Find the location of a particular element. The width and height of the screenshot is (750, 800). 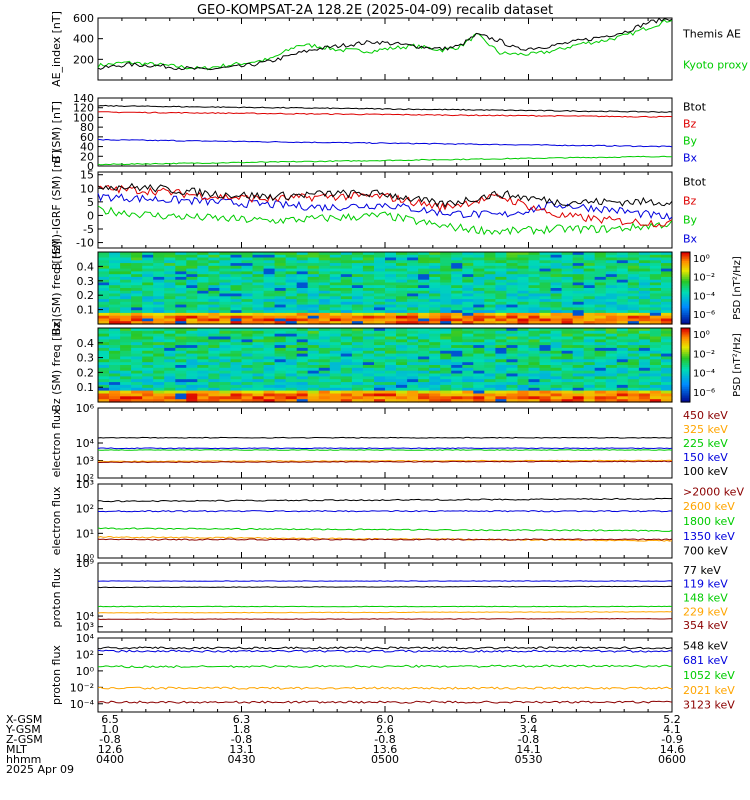

y-axis-label: Bx (SM) freq [Hz] is located at coordinates (56, 288).